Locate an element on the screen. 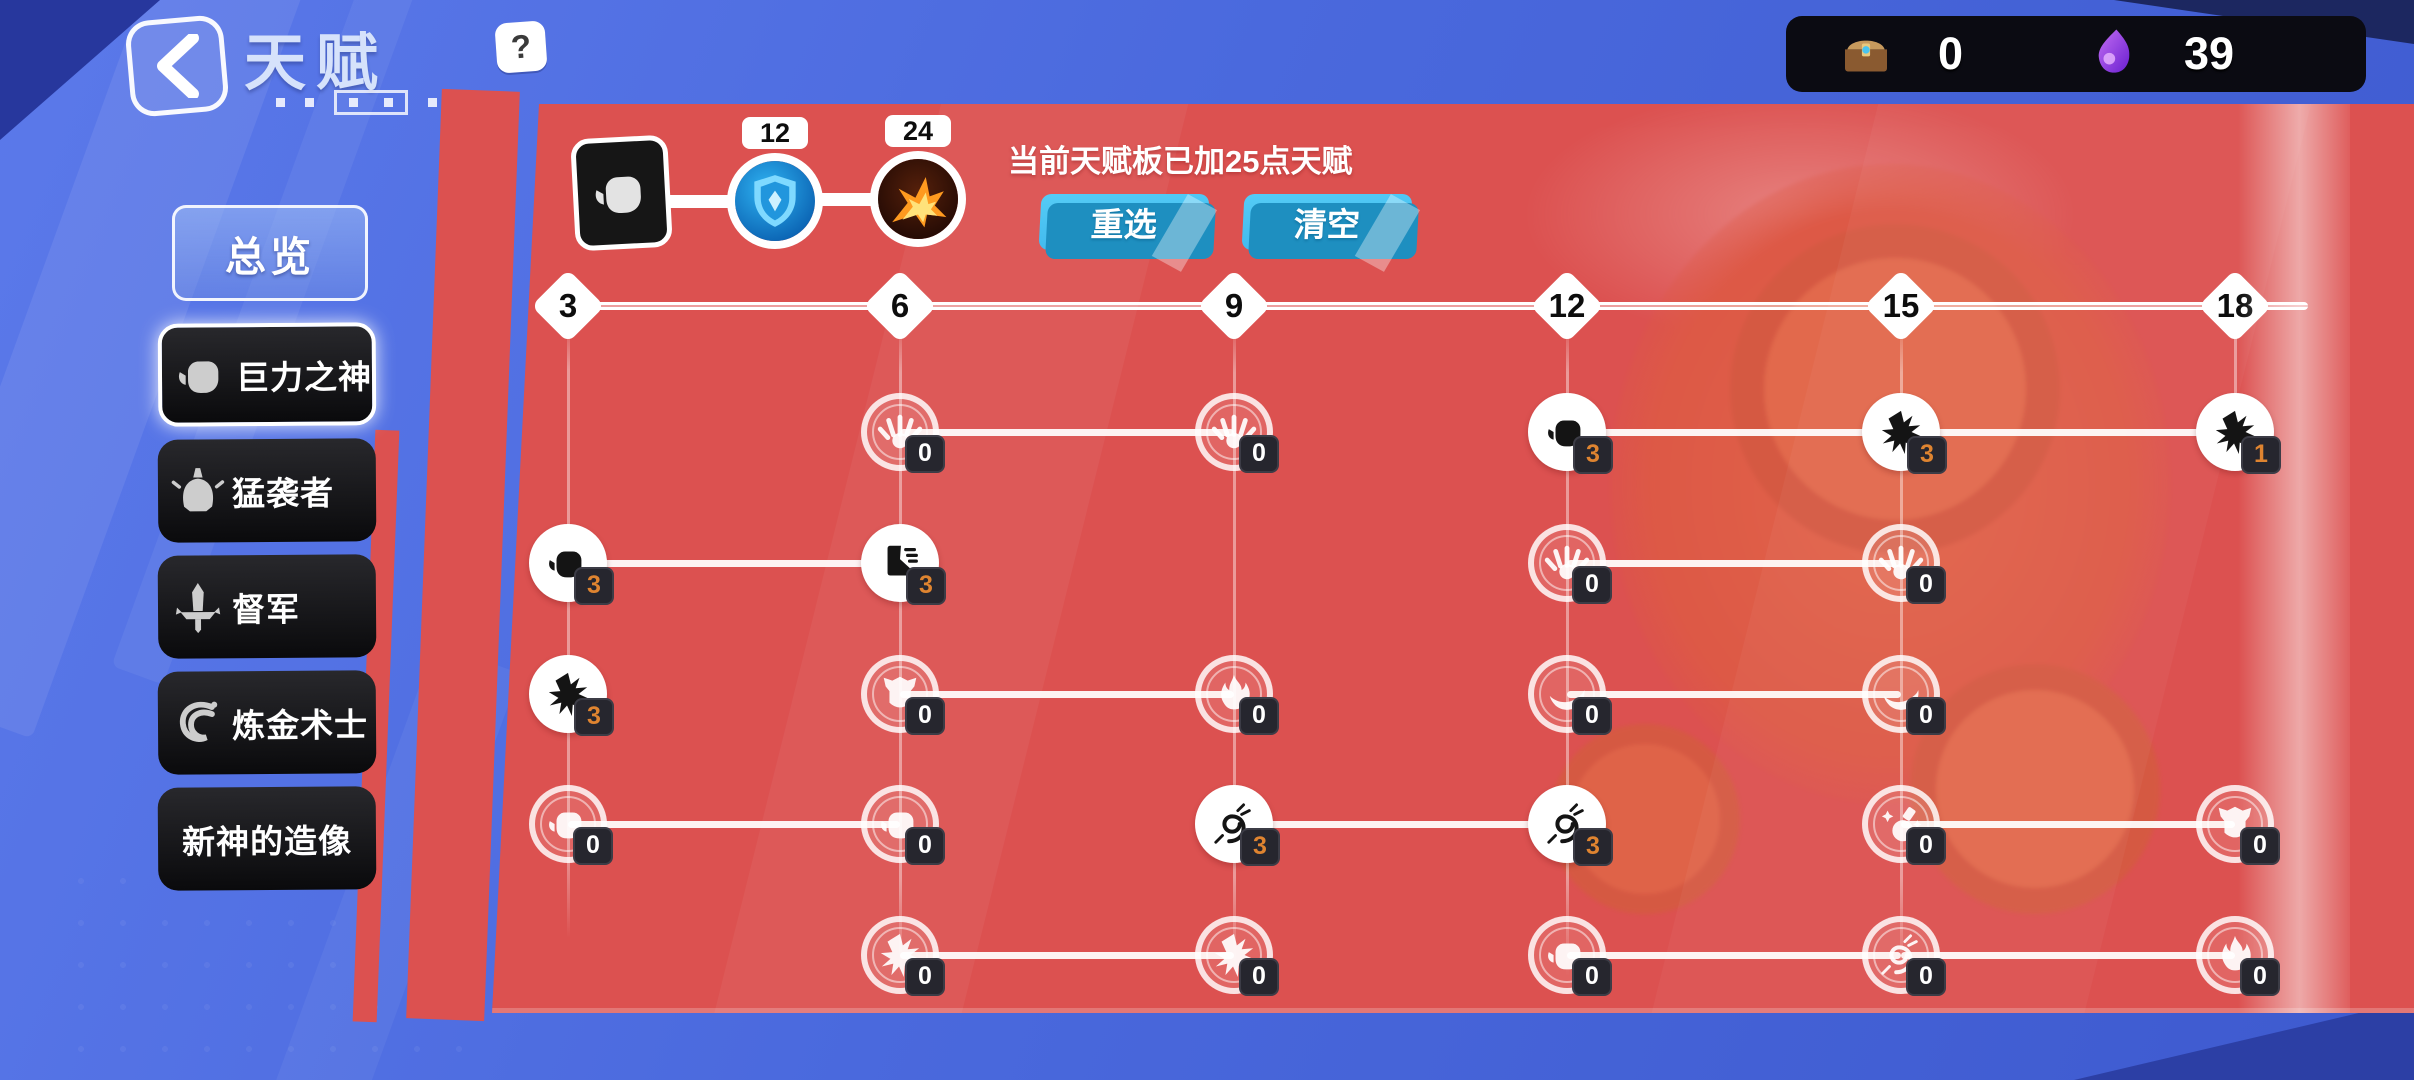 Image resolution: width=2414 pixels, height=1080 pixels. talent-node-r2c2: 3 is located at coordinates (903, 564).